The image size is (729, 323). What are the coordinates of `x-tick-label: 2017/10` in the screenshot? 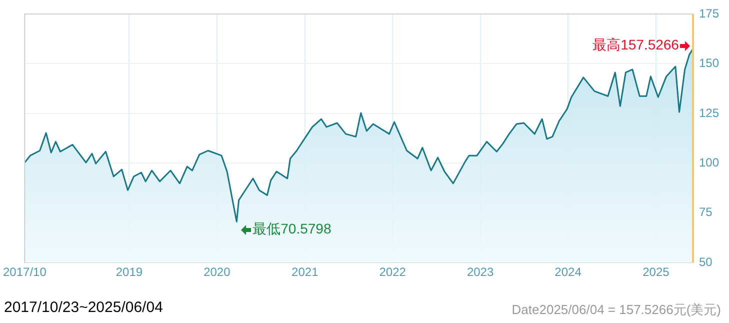 It's located at (24, 272).